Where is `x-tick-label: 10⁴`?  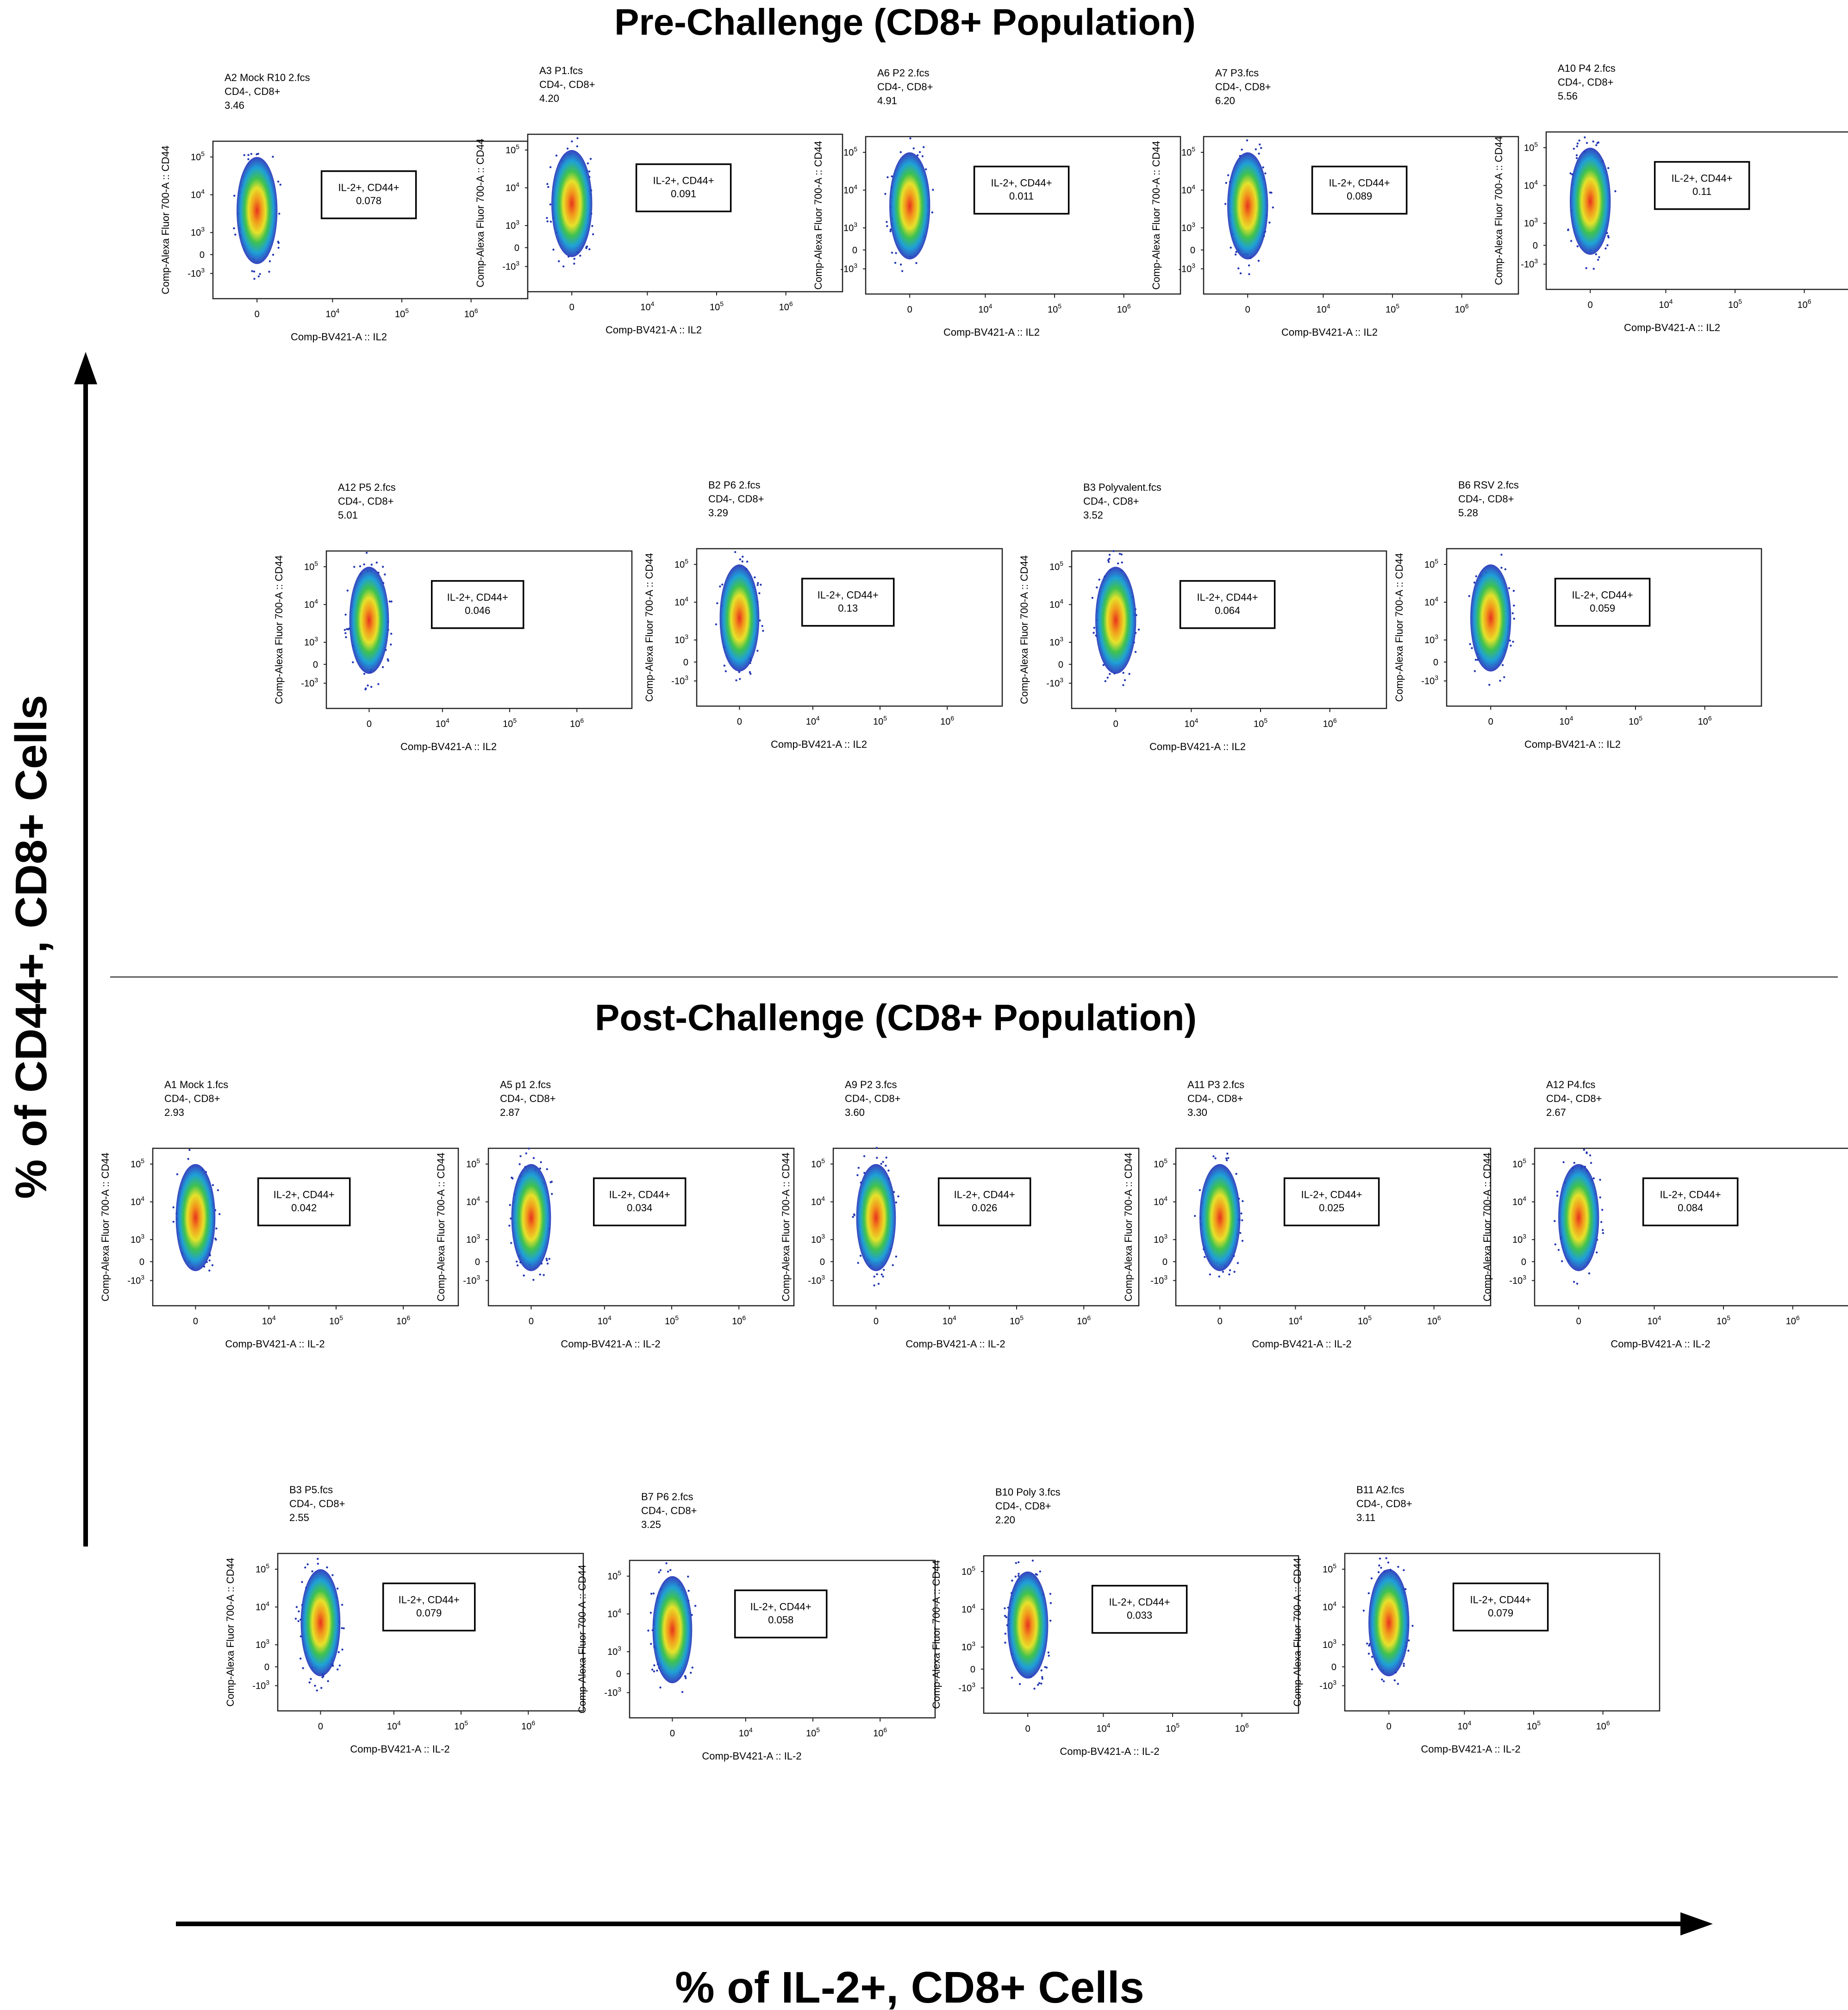 x-tick-label: 10⁴ is located at coordinates (1654, 1320).